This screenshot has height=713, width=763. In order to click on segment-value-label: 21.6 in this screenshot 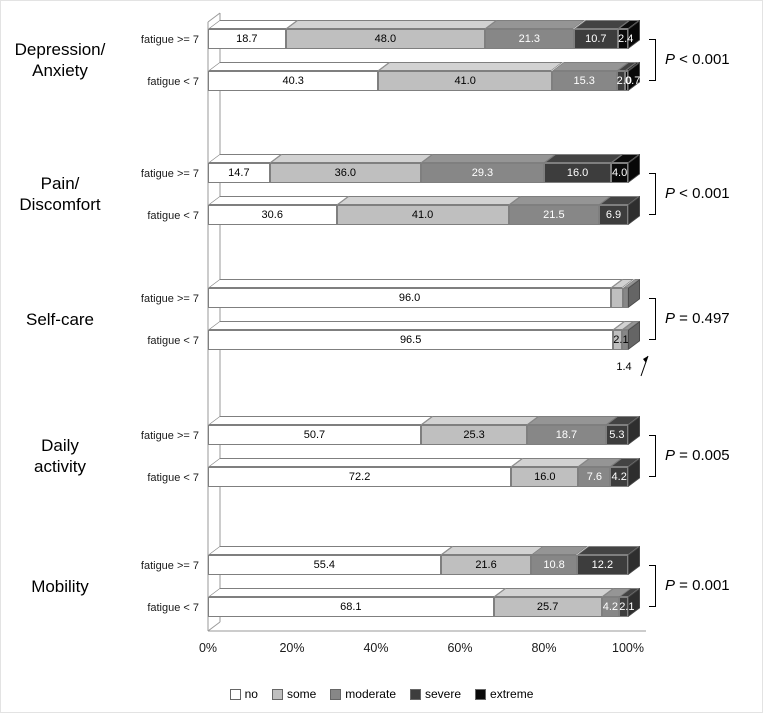, I will do `click(486, 565)`.